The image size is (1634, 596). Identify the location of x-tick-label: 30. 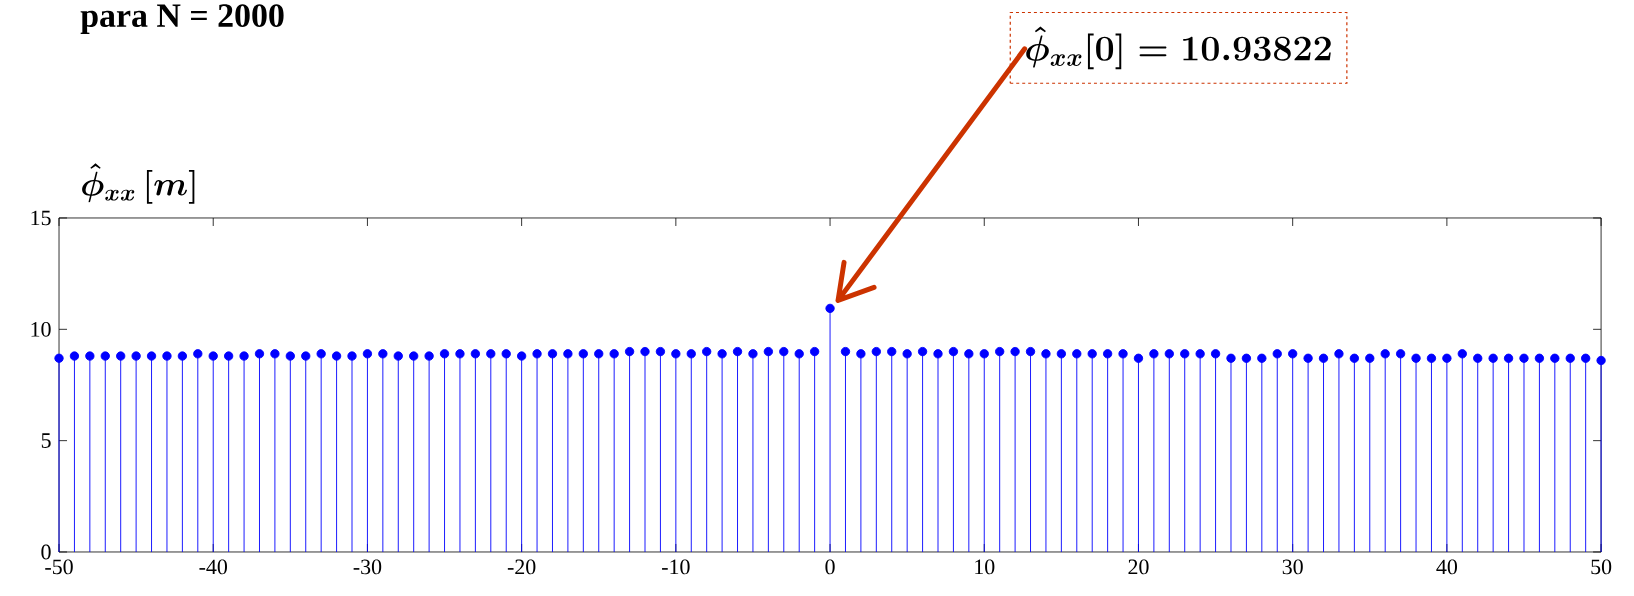
(1292, 567).